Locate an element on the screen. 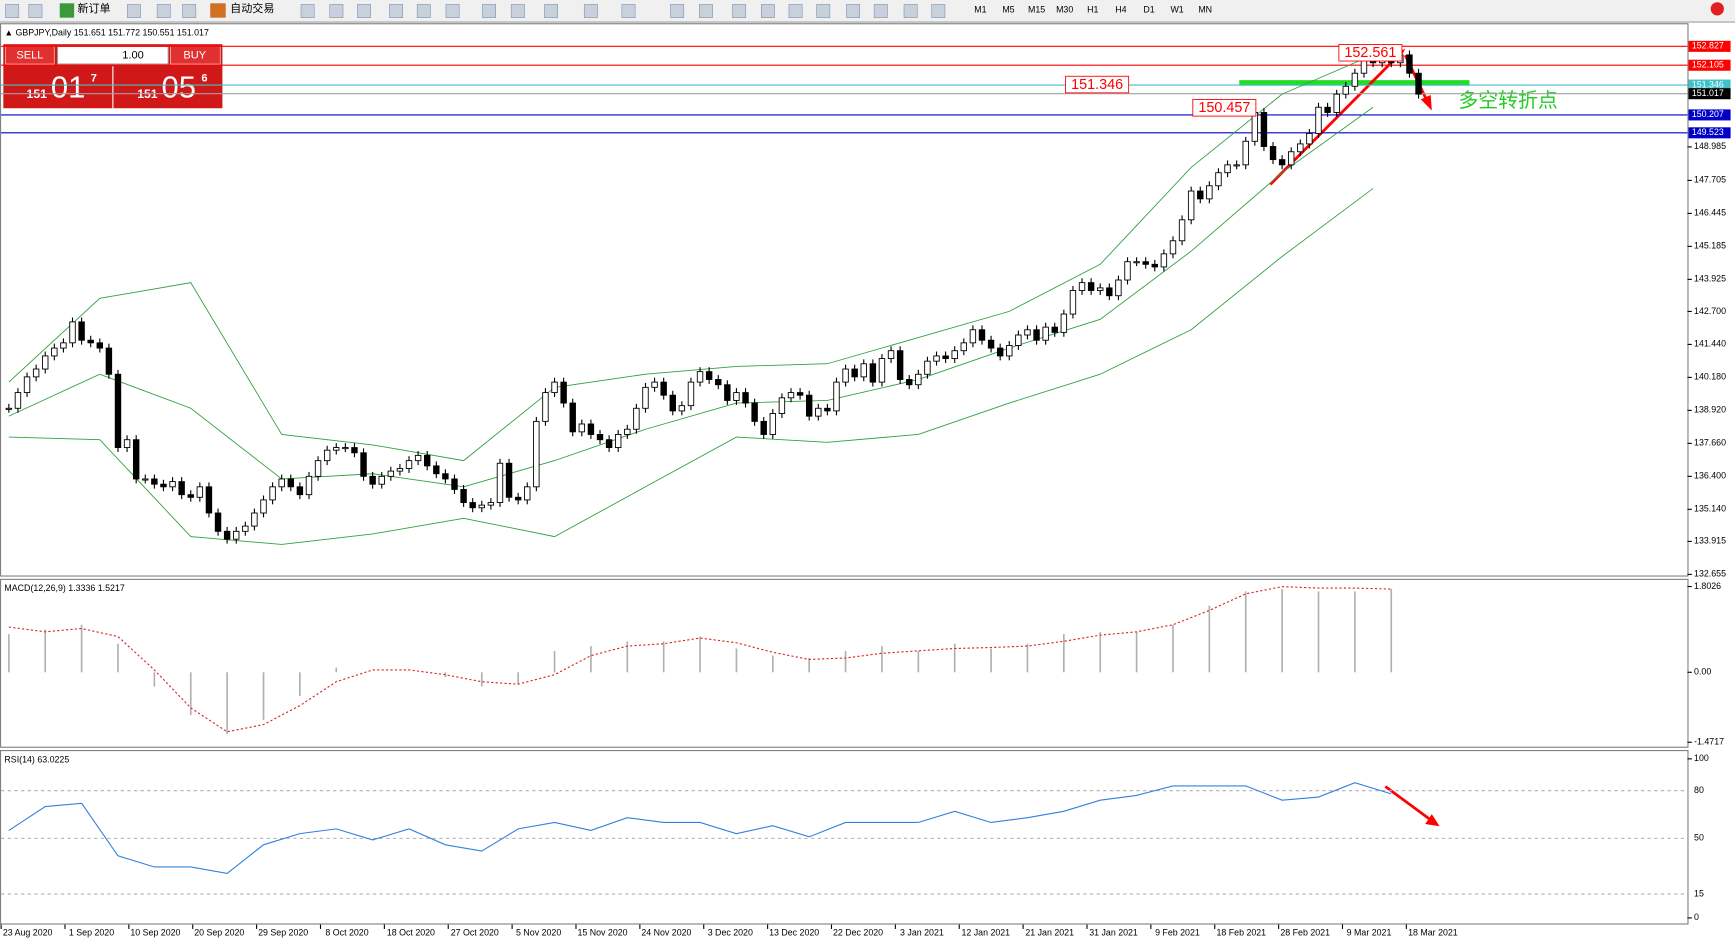  toolbar is located at coordinates (867, 11).